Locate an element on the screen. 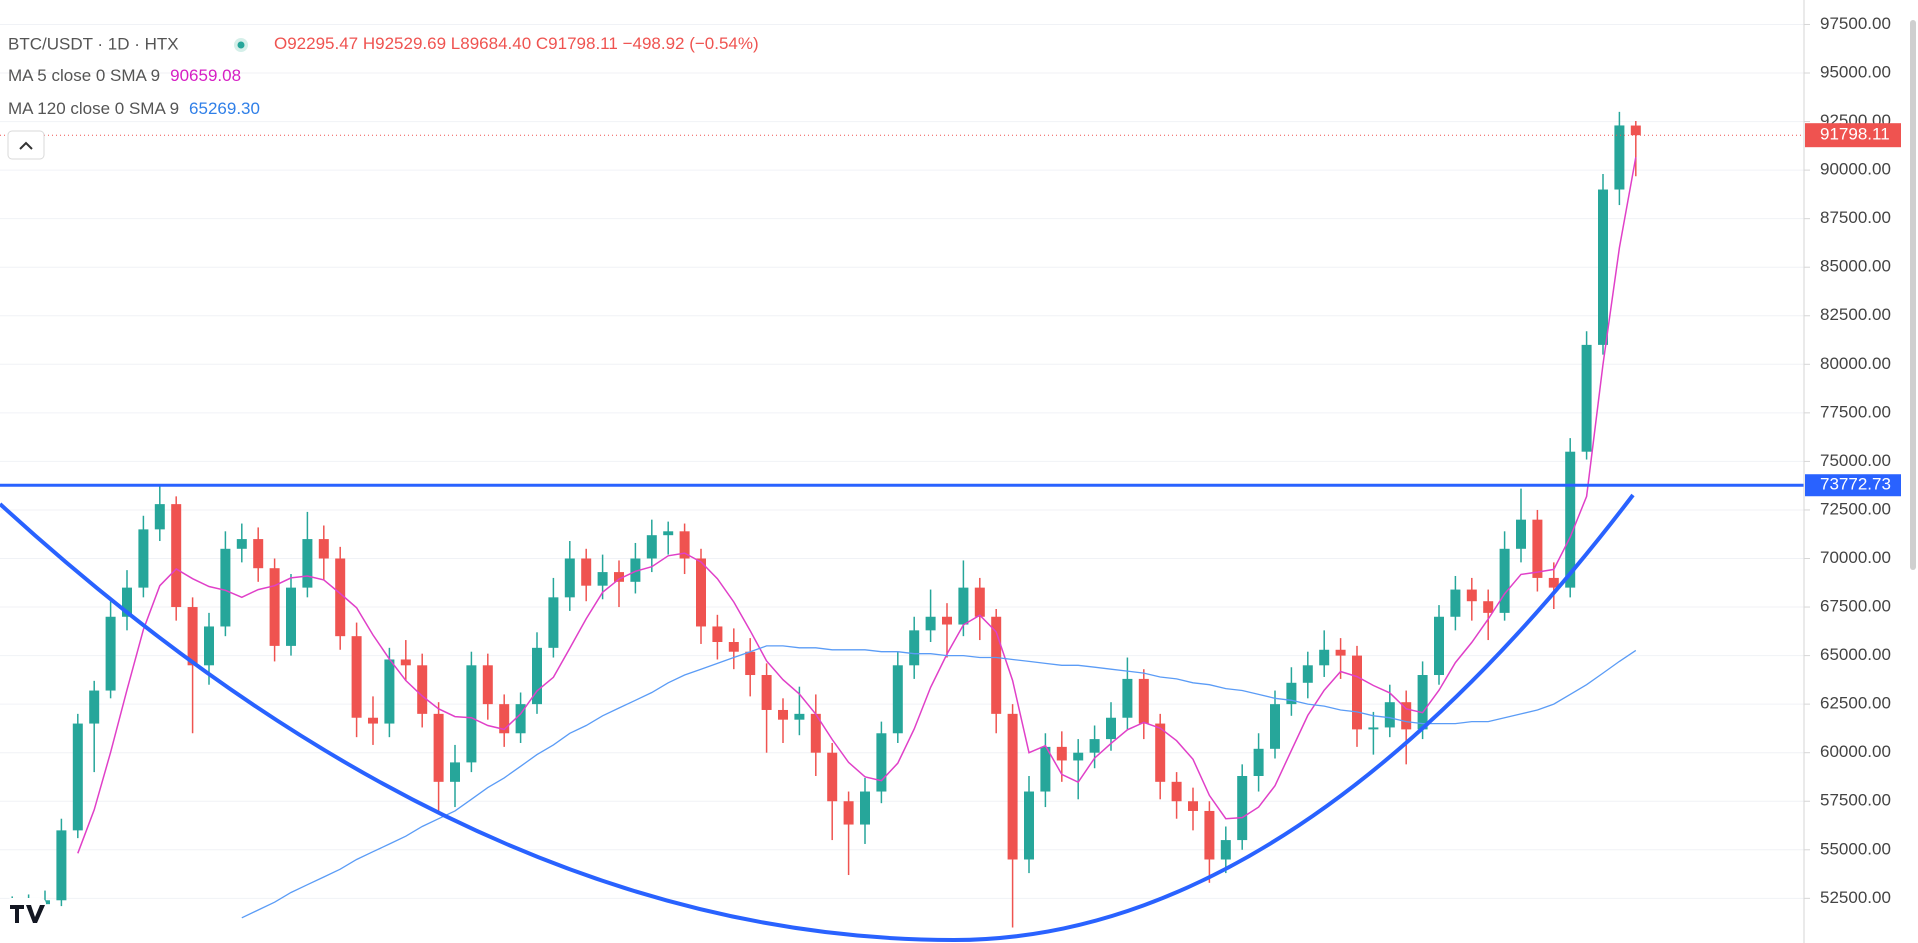 The height and width of the screenshot is (943, 1918). legend-value: 90659.08 is located at coordinates (205, 75).